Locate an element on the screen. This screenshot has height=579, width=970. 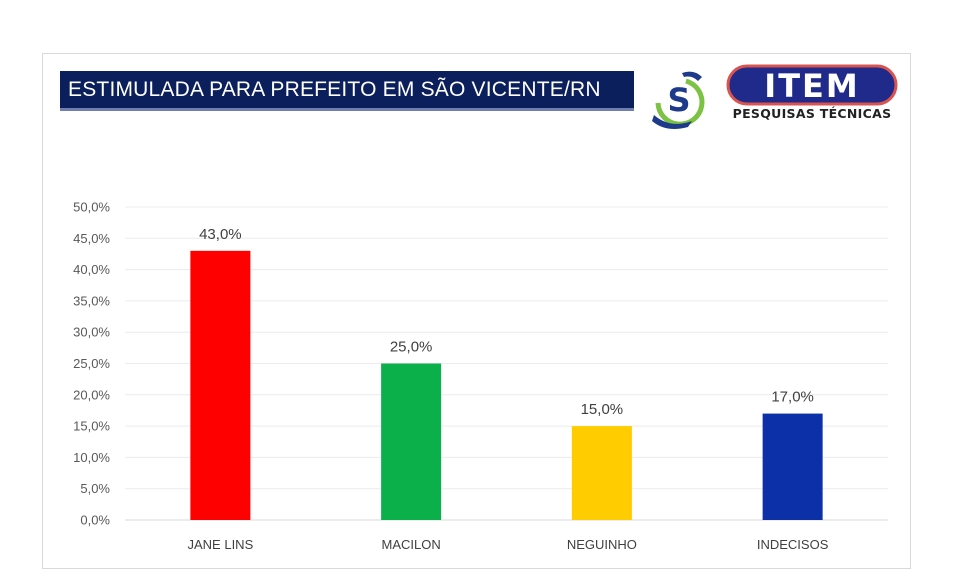
bar-value-label: 15,0% is located at coordinates (602, 409).